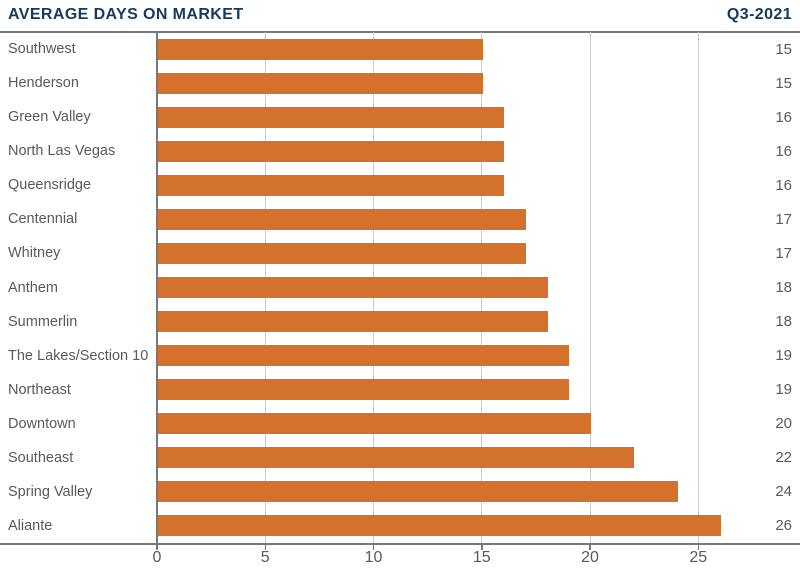 The image size is (800, 579). Describe the element at coordinates (42, 49) in the screenshot. I see `category-label: Southwest` at that location.